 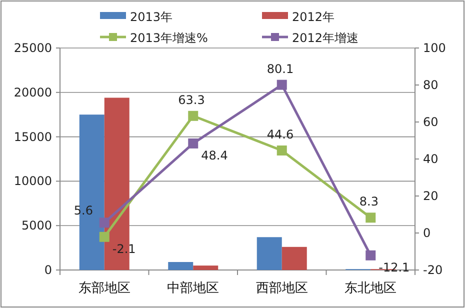 What do you see at coordinates (430, 85) in the screenshot?
I see `y2-tick-label: 80` at bounding box center [430, 85].